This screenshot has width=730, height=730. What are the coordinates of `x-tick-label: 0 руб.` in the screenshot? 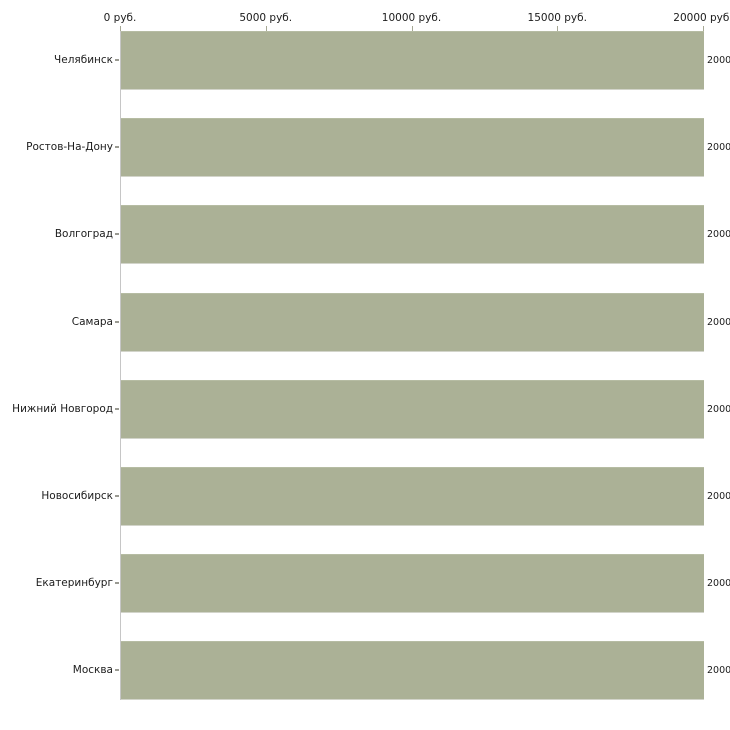 It's located at (120, 18).